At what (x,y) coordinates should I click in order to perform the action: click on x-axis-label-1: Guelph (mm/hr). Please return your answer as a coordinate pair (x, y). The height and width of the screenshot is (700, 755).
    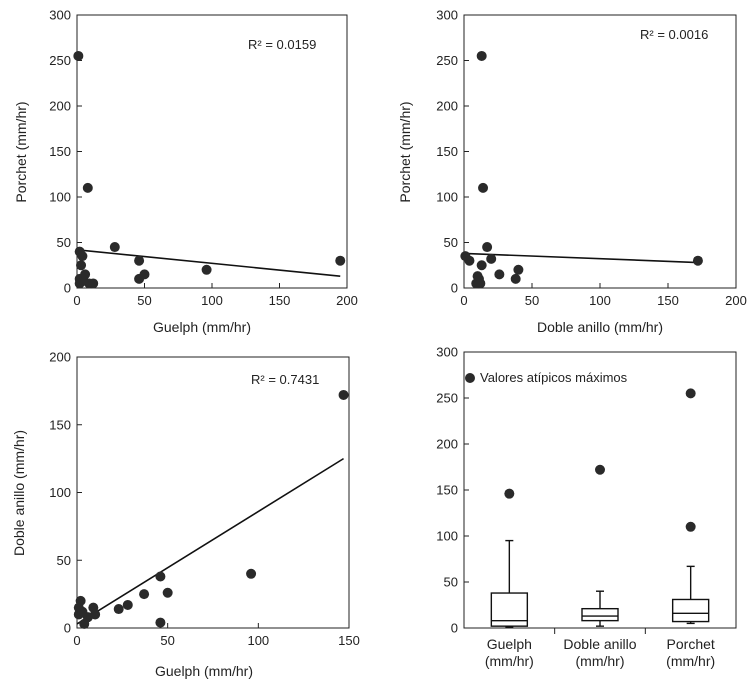
    Looking at the image, I should click on (202, 327).